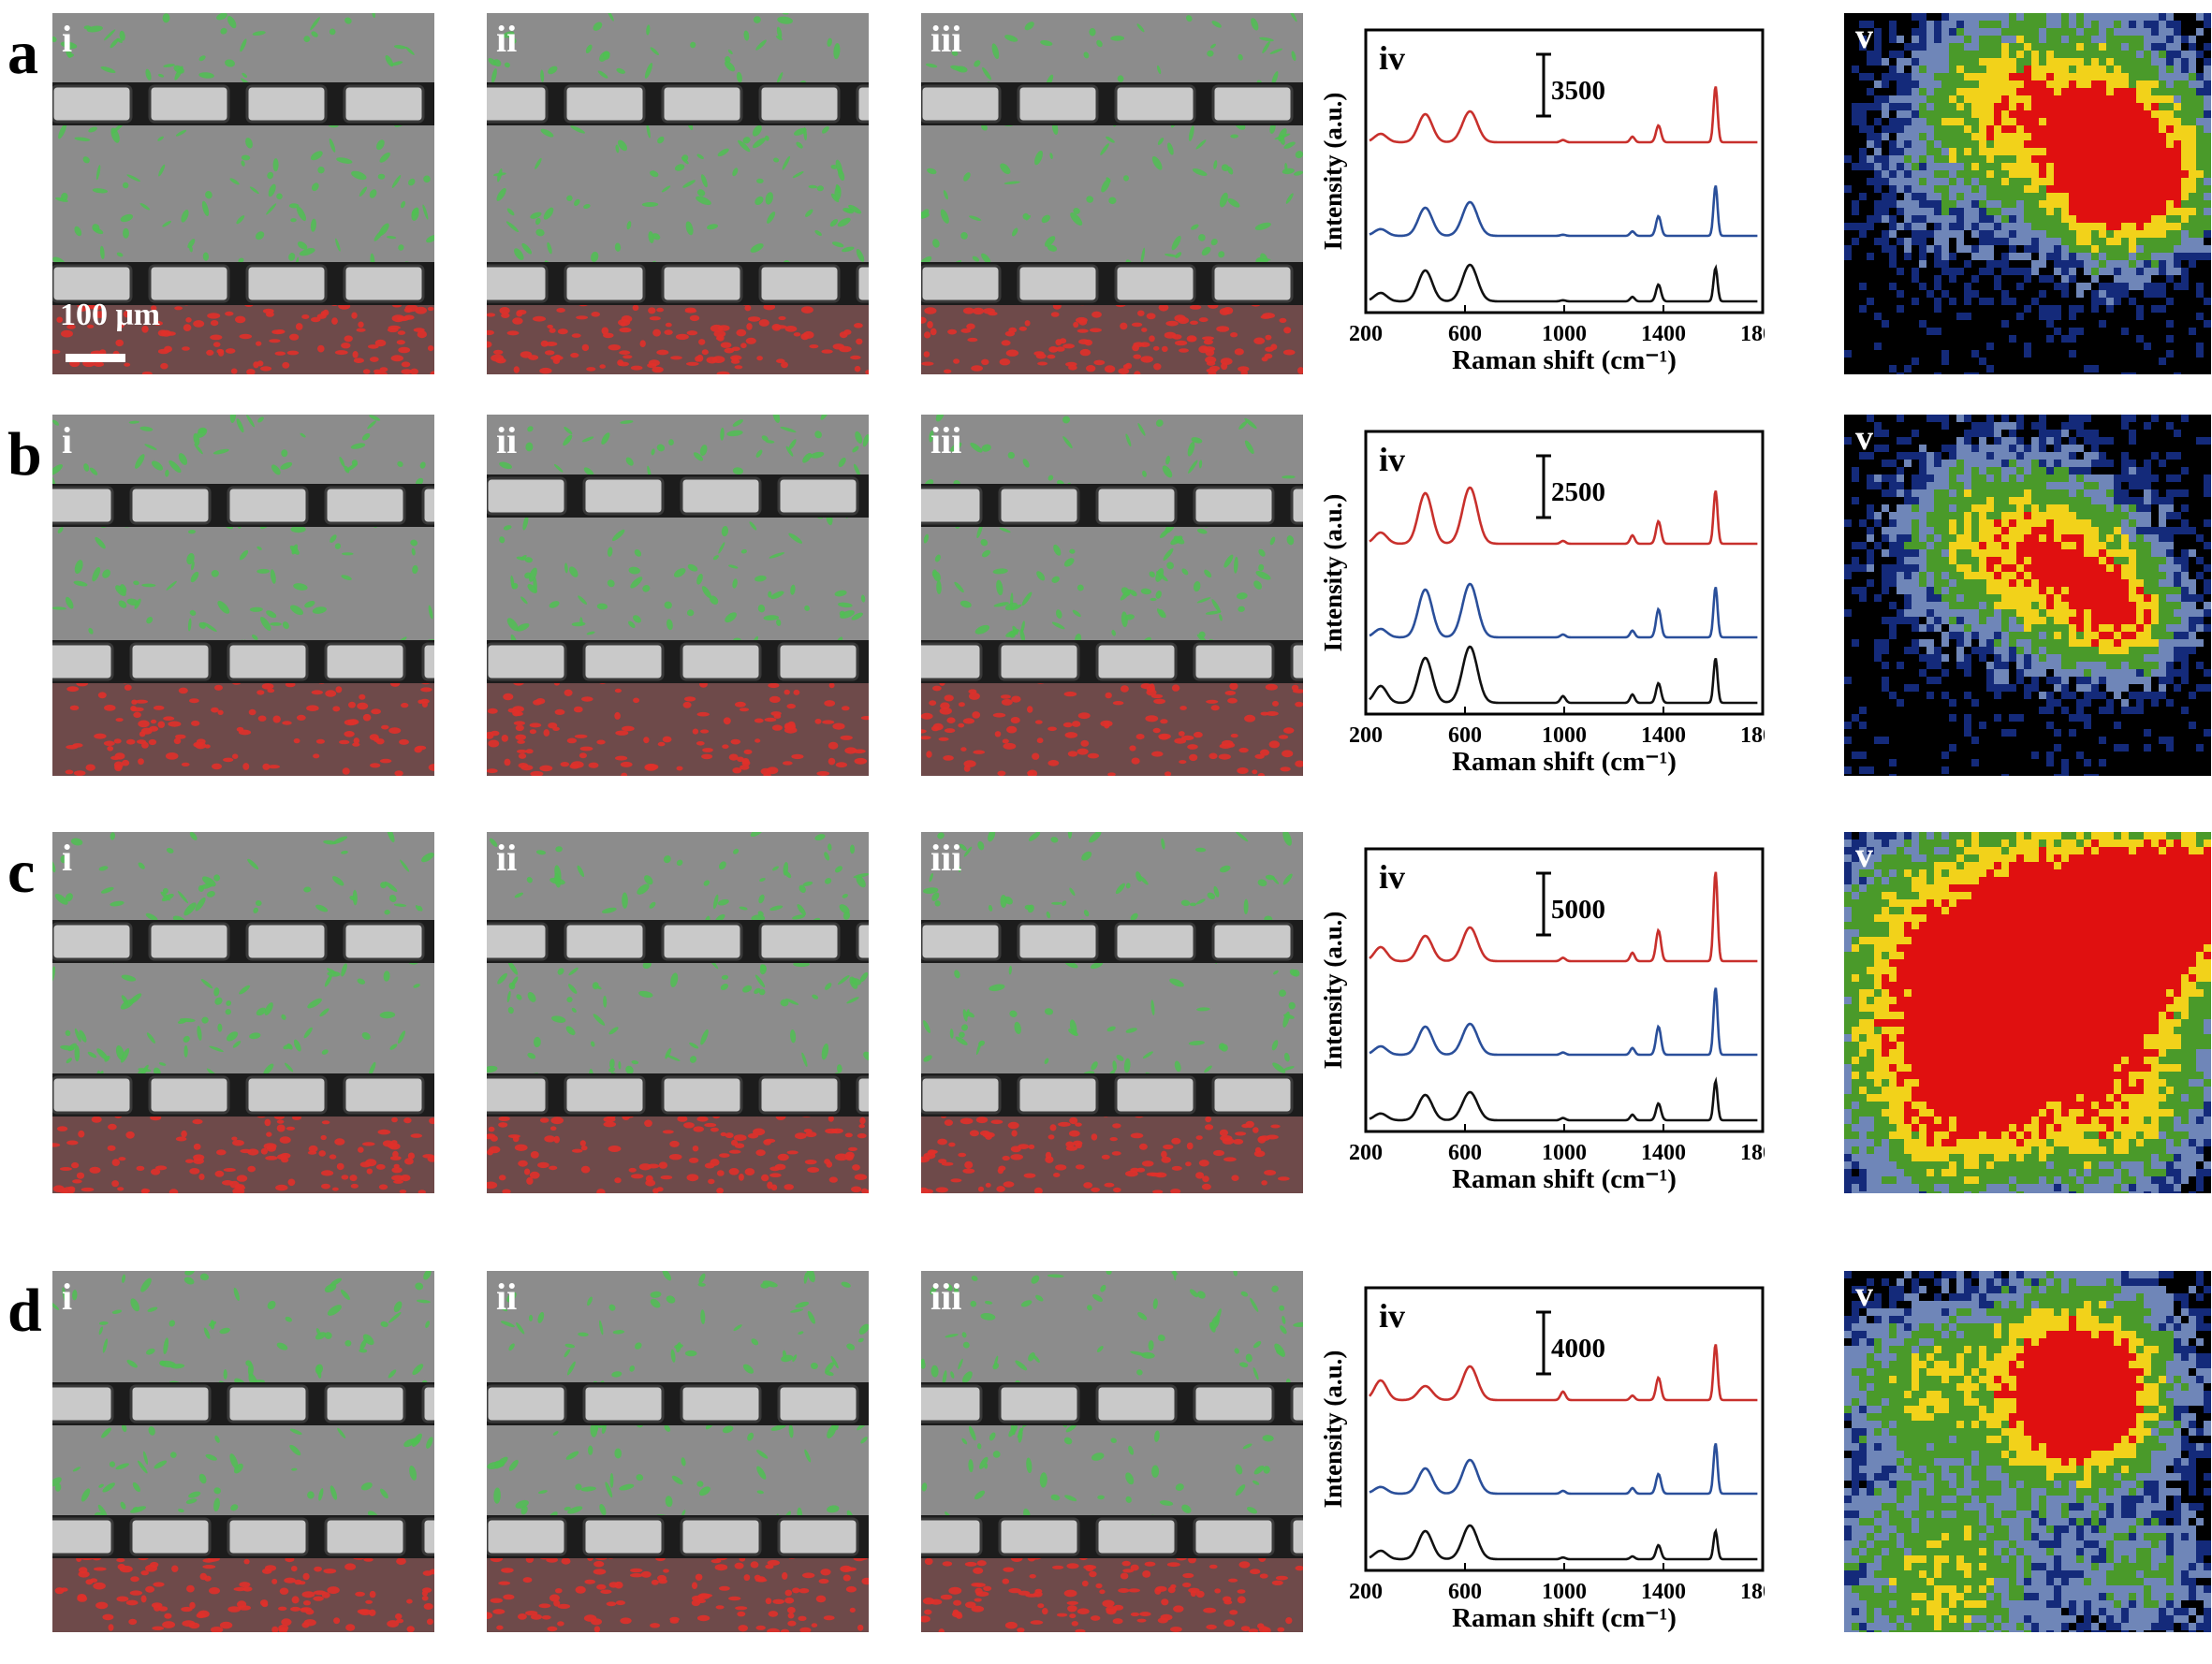 Image resolution: width=2212 pixels, height=1664 pixels. I want to click on micrograph-d-i: i, so click(243, 1451).